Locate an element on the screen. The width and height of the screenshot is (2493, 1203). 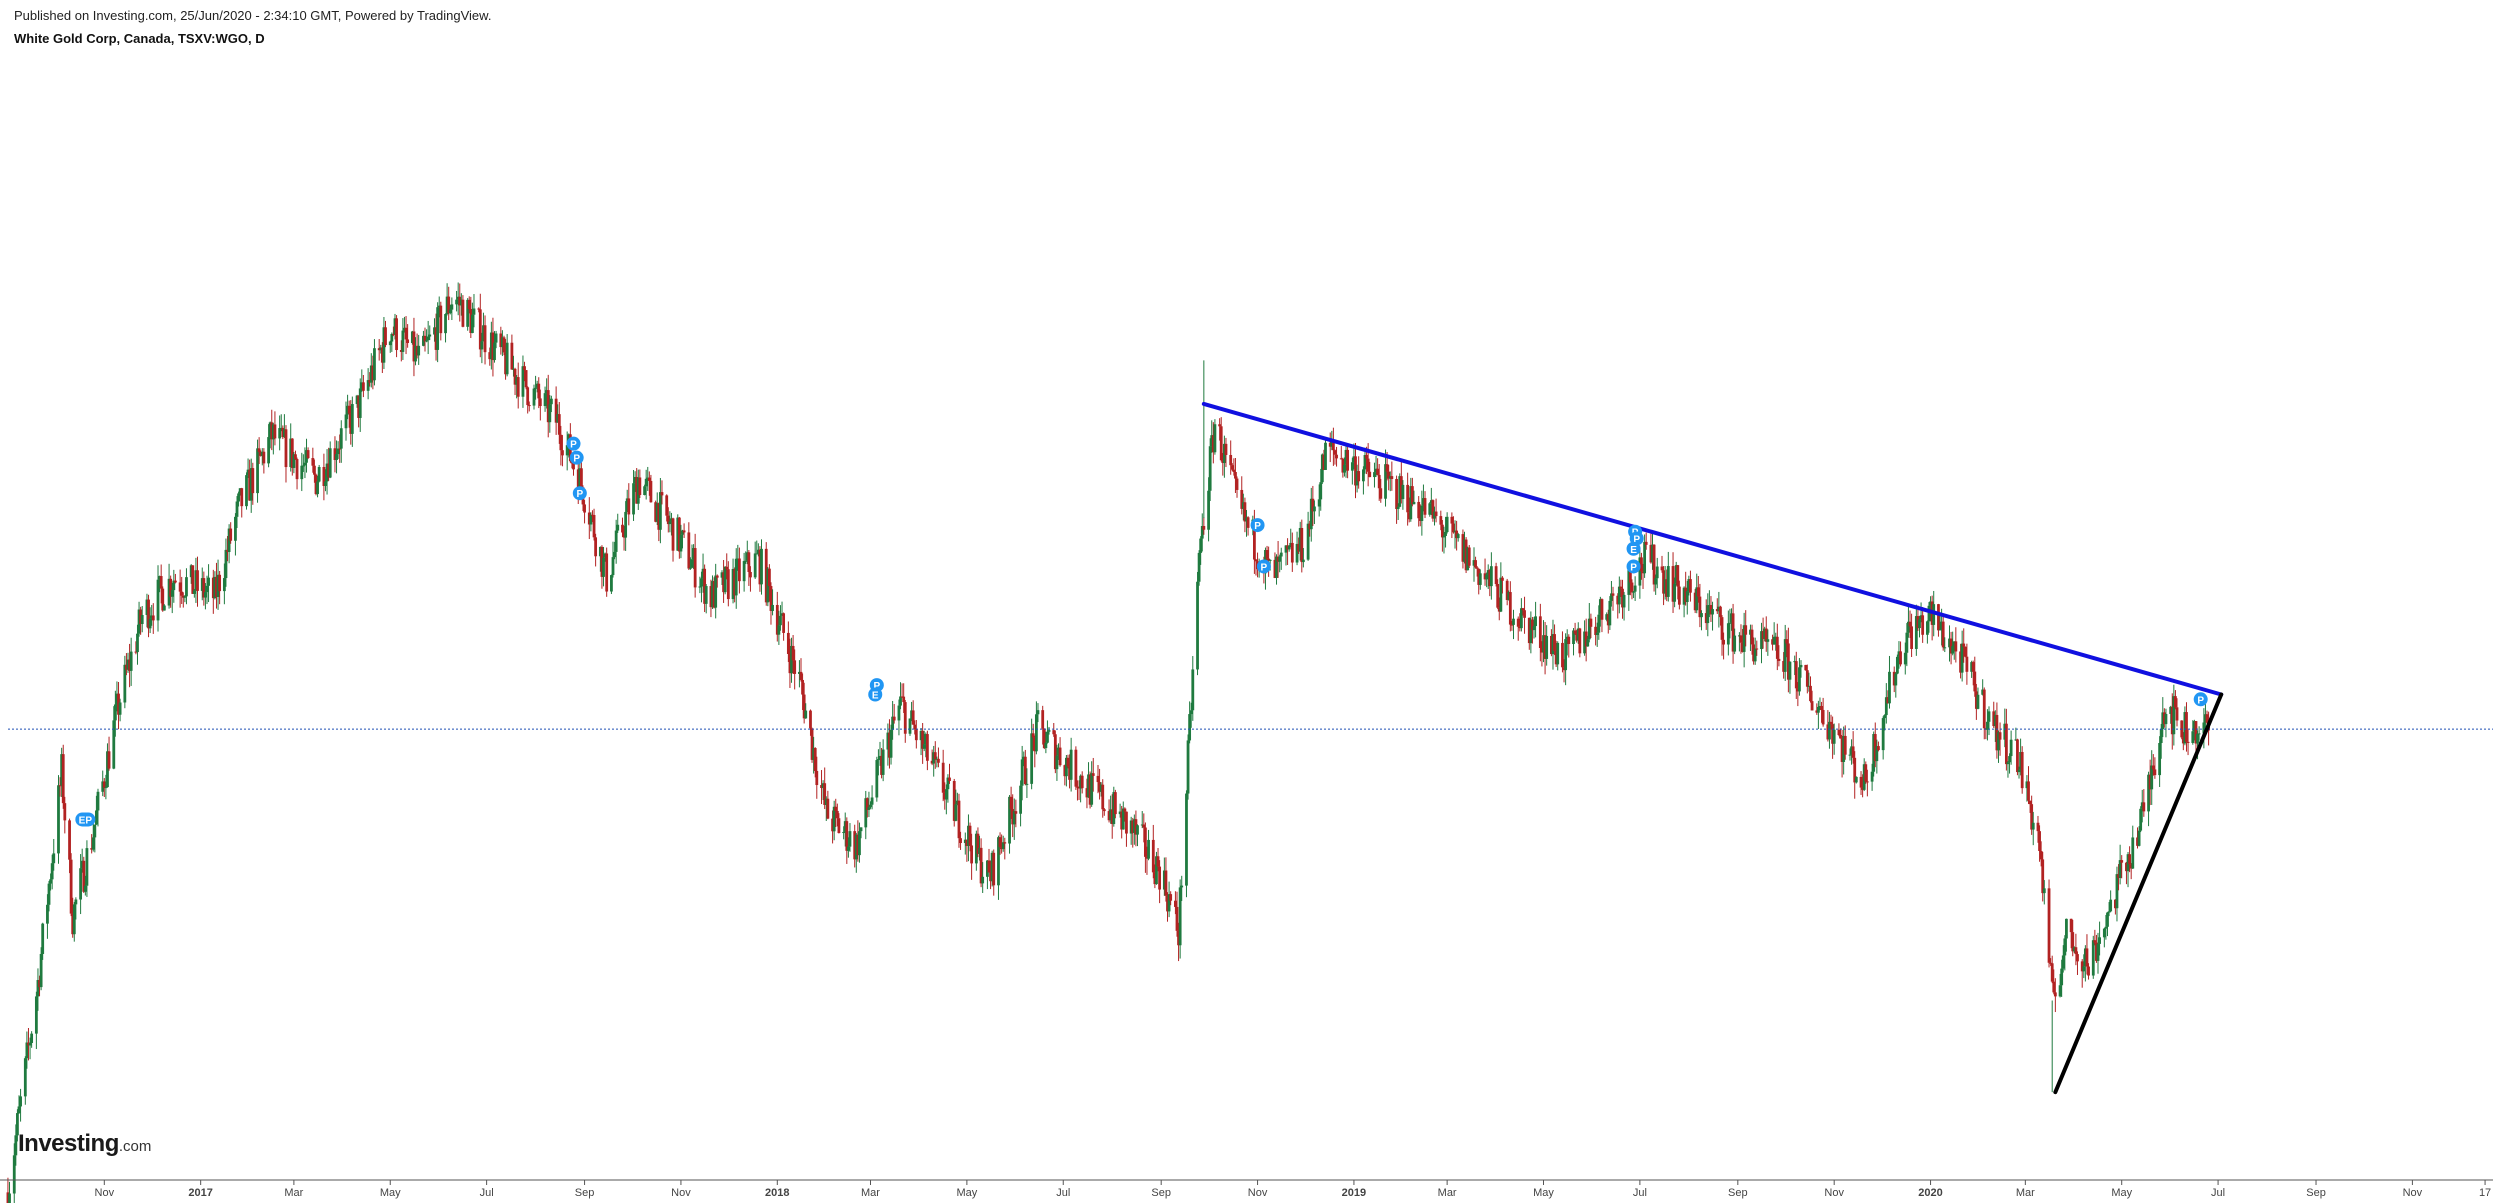
resistance-trendline is located at coordinates (1712, 549).